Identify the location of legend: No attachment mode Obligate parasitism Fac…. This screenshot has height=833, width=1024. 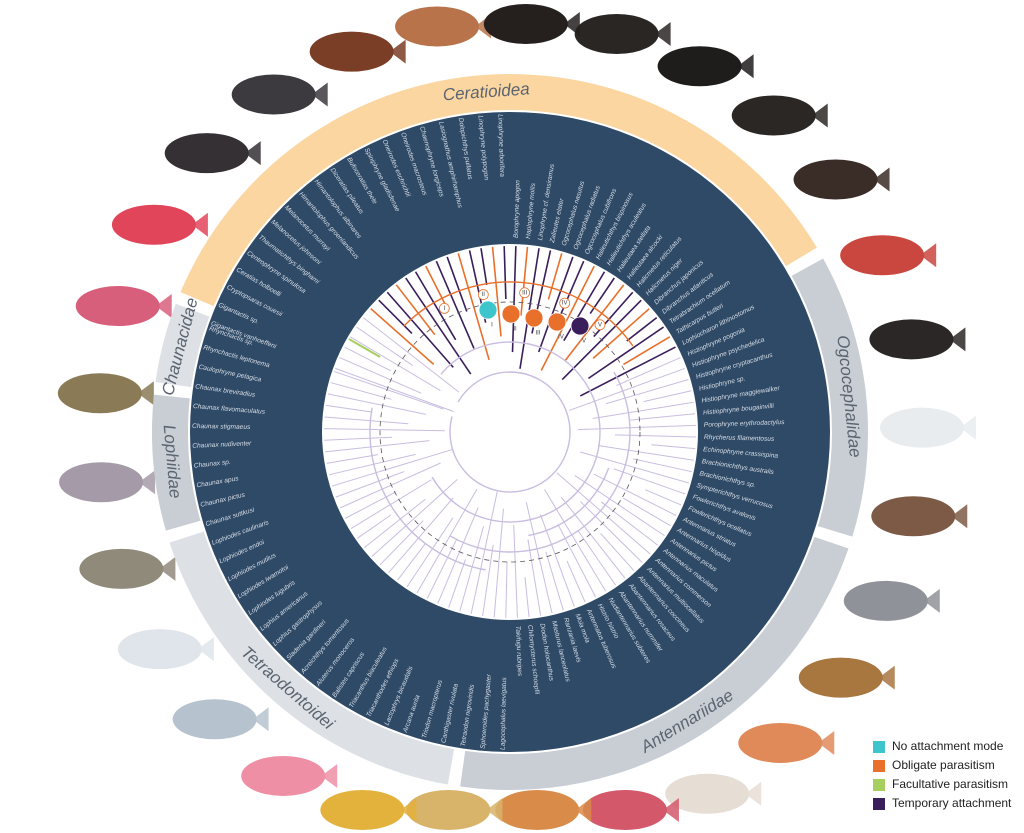
(942, 774).